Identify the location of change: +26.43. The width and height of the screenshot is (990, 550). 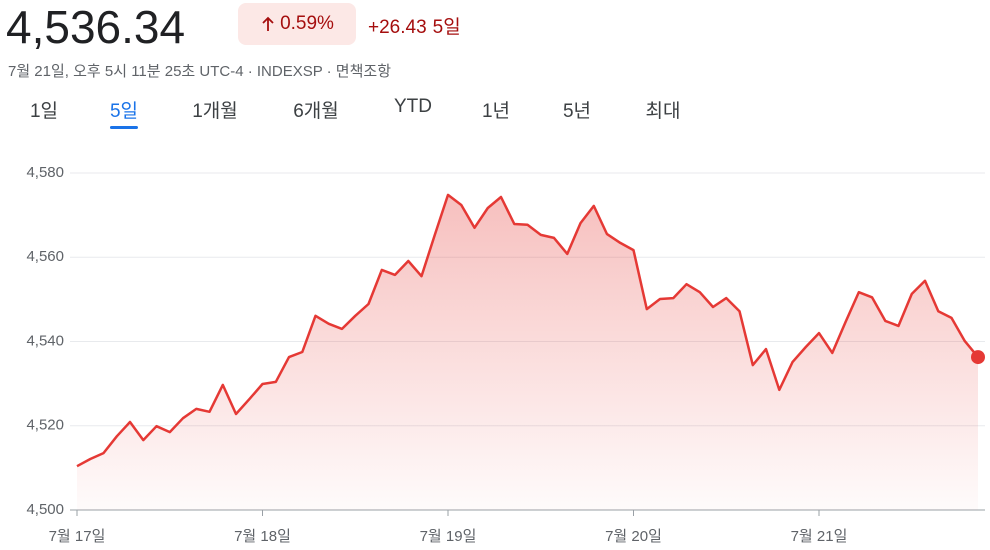
(397, 27).